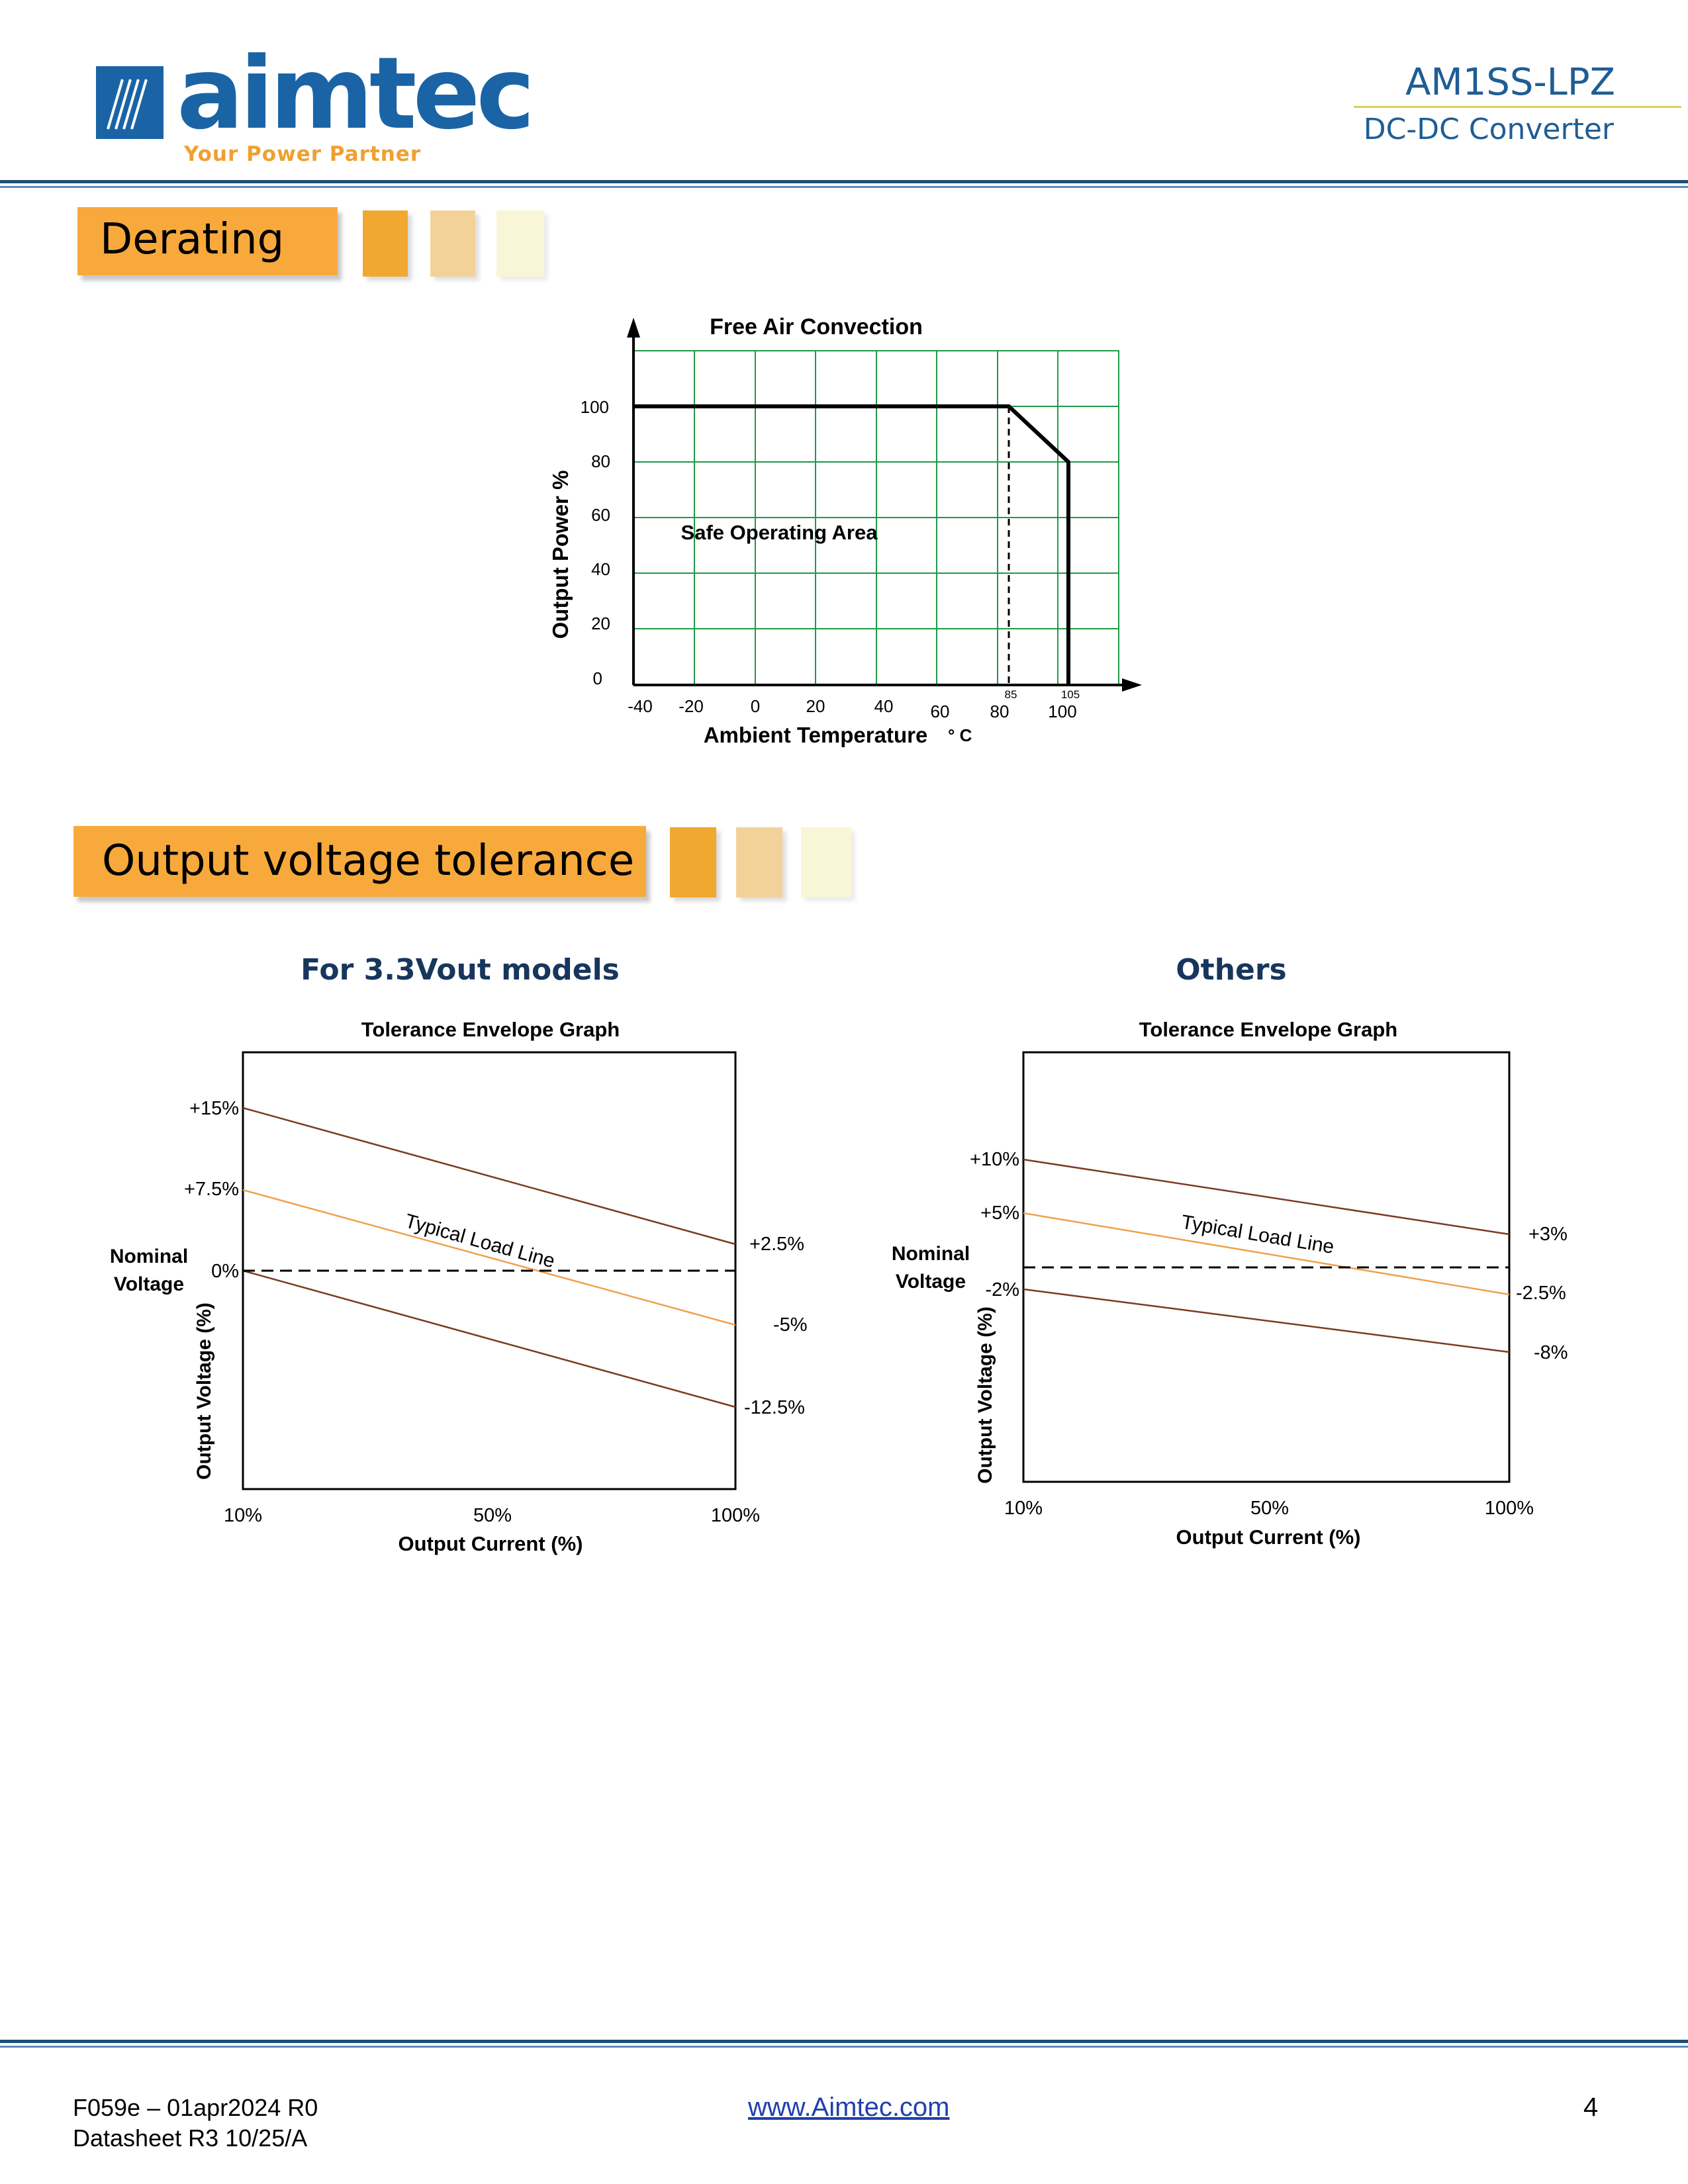 The image size is (1688, 2184). What do you see at coordinates (1548, 1234) in the screenshot?
I see `right-label-upper: +3%` at bounding box center [1548, 1234].